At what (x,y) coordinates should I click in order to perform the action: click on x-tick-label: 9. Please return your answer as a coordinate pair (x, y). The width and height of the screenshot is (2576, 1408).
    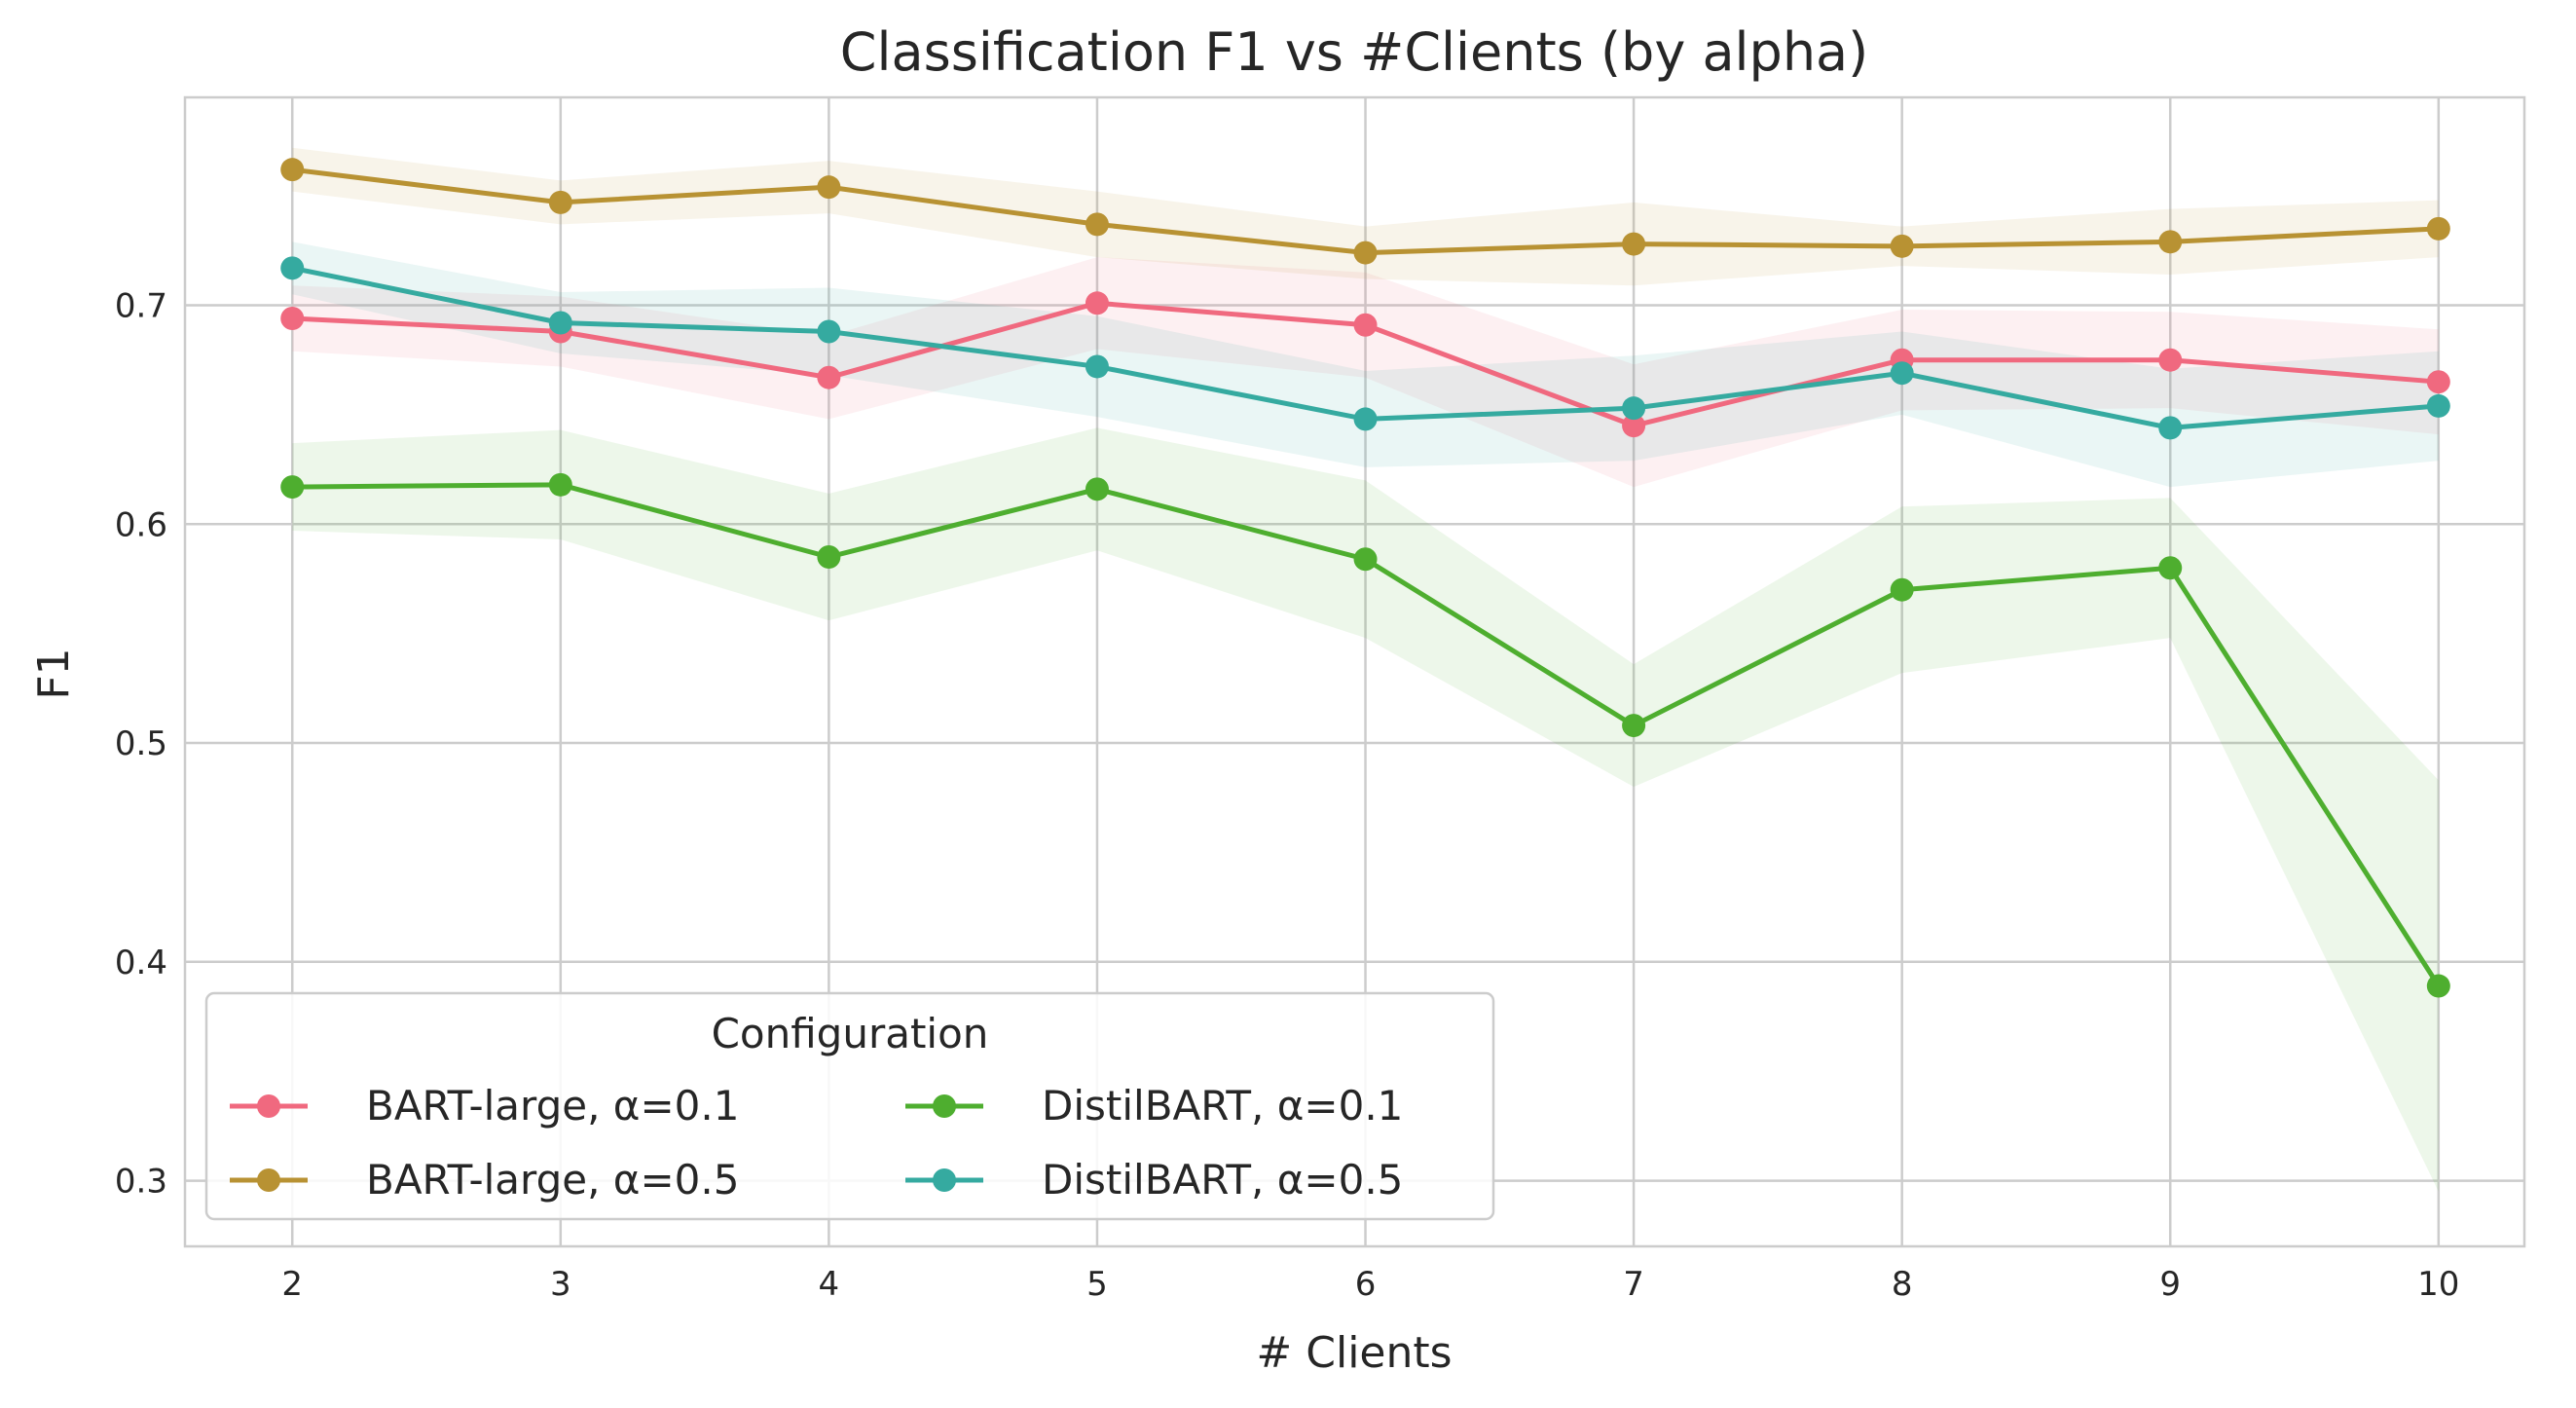
    Looking at the image, I should click on (2170, 1284).